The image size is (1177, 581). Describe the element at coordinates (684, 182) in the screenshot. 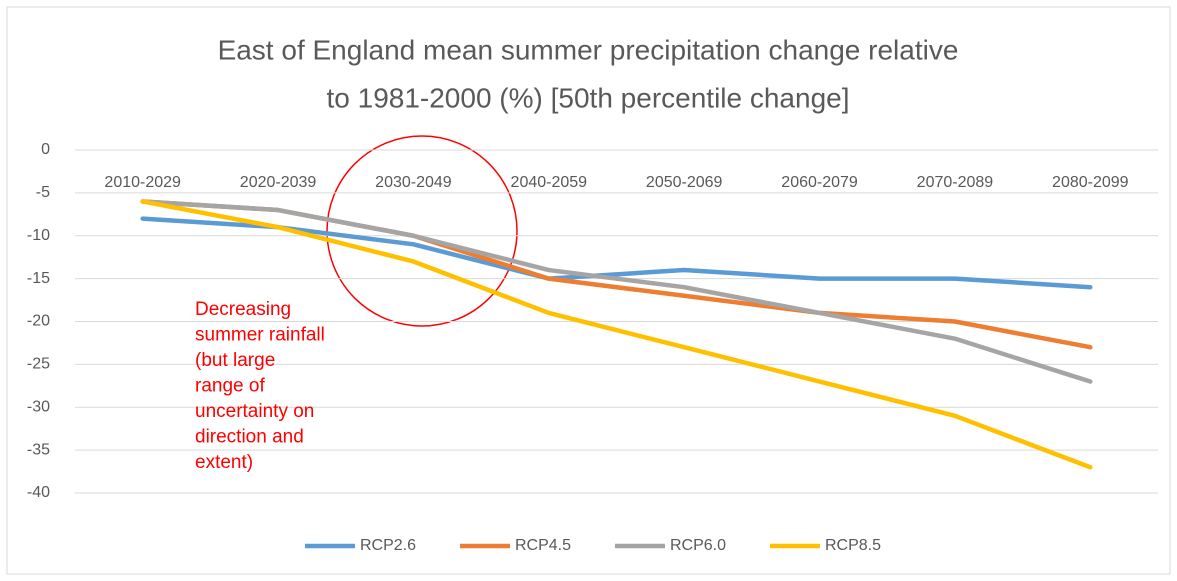

I see `x-tick-label: 2050-2069` at that location.